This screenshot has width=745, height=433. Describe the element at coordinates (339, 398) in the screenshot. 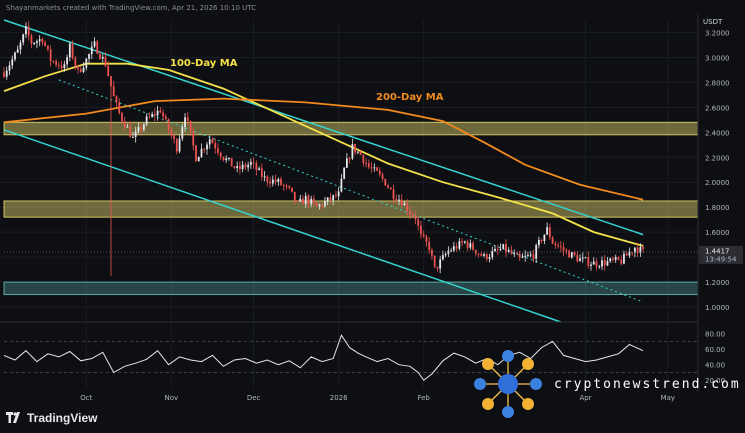

I see `time-tick-label: 2026` at that location.